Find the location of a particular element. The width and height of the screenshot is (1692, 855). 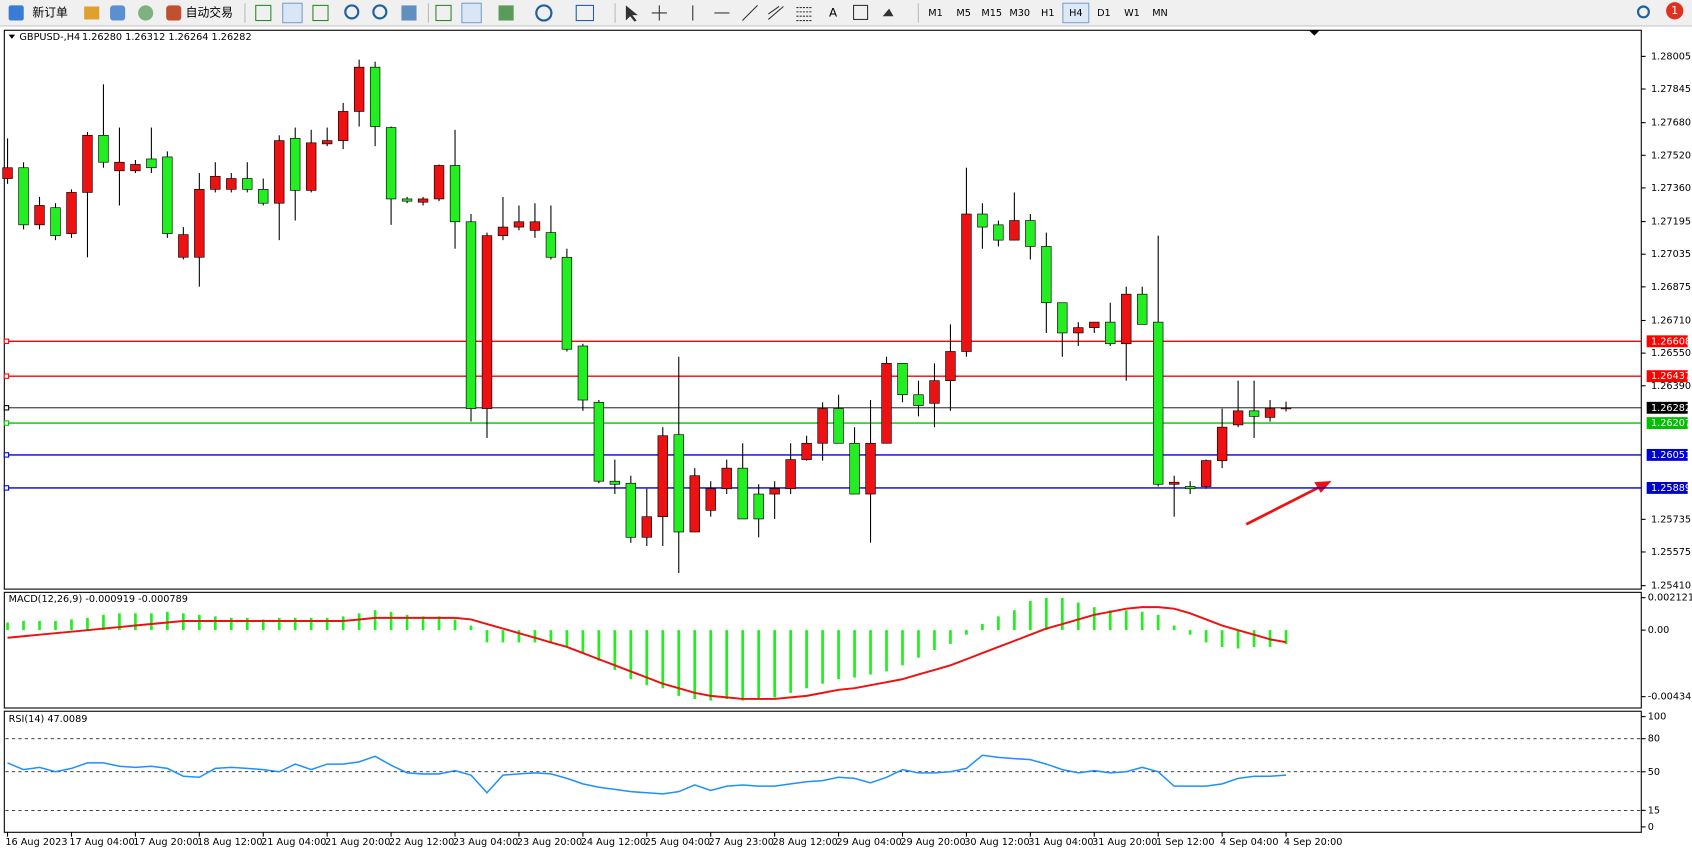

x-tick-label: 21 Aug 20:00 is located at coordinates (357, 842).